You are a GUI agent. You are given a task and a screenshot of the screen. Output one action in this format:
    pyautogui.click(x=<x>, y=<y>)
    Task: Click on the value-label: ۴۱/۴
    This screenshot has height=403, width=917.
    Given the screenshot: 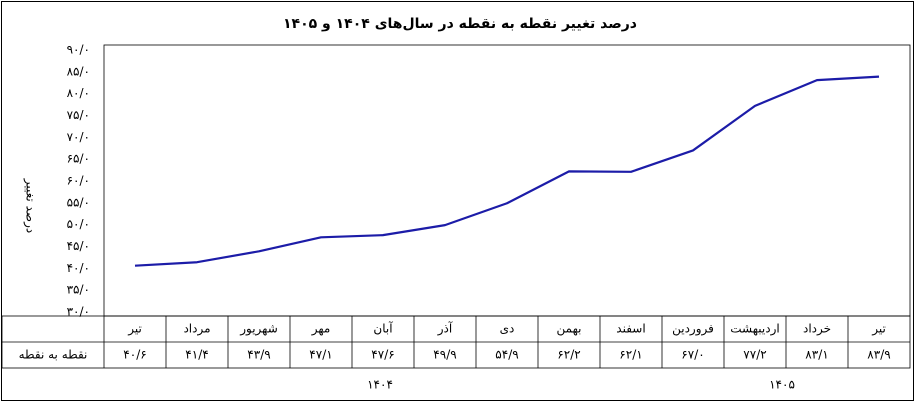 What is the action you would take?
    pyautogui.click(x=196, y=355)
    